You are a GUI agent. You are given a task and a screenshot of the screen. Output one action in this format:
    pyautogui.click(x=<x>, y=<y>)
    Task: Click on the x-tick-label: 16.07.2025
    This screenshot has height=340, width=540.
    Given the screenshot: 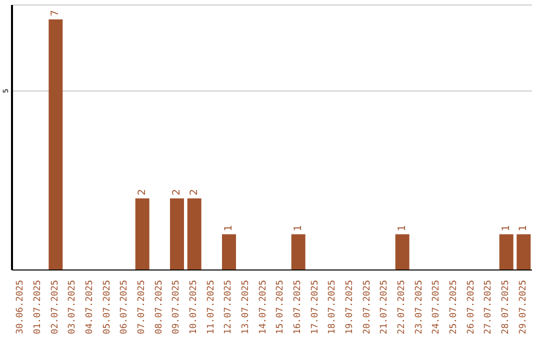 What is the action you would take?
    pyautogui.click(x=298, y=307)
    